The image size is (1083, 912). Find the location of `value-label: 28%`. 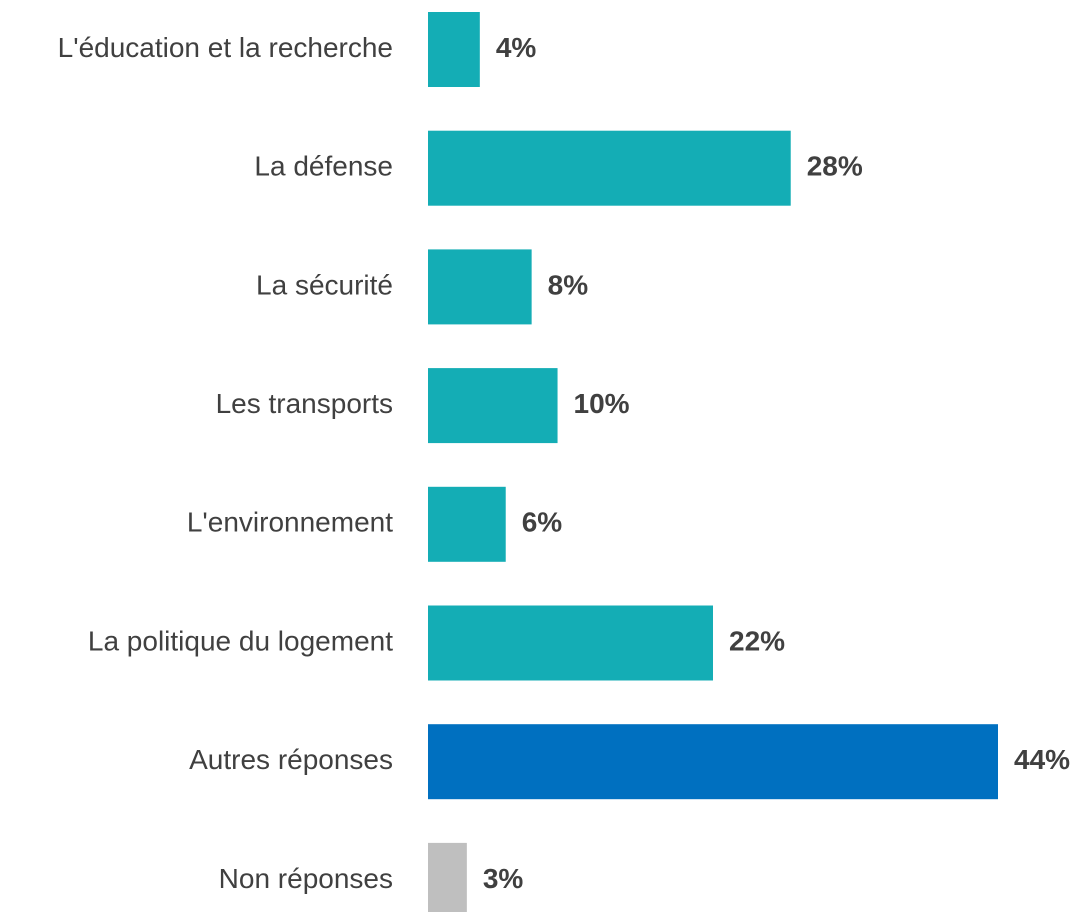

value-label: 28% is located at coordinates (835, 166).